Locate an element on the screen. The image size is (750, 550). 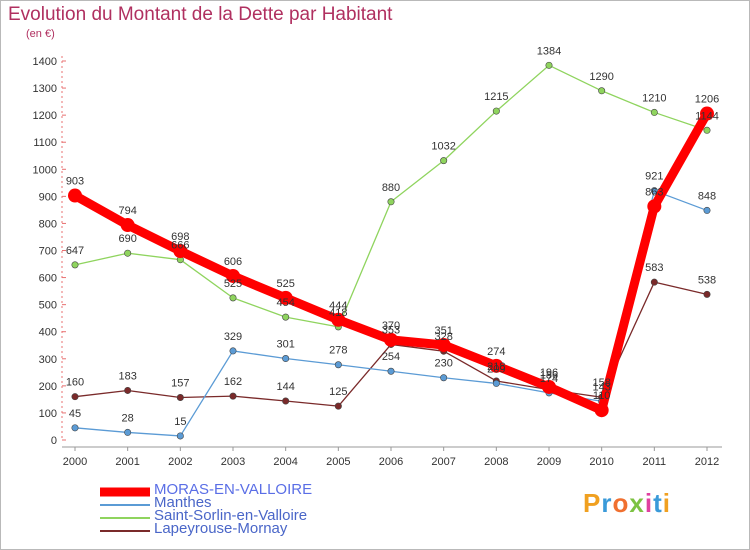
y-tick-label: 1300 is located at coordinates (45, 89).